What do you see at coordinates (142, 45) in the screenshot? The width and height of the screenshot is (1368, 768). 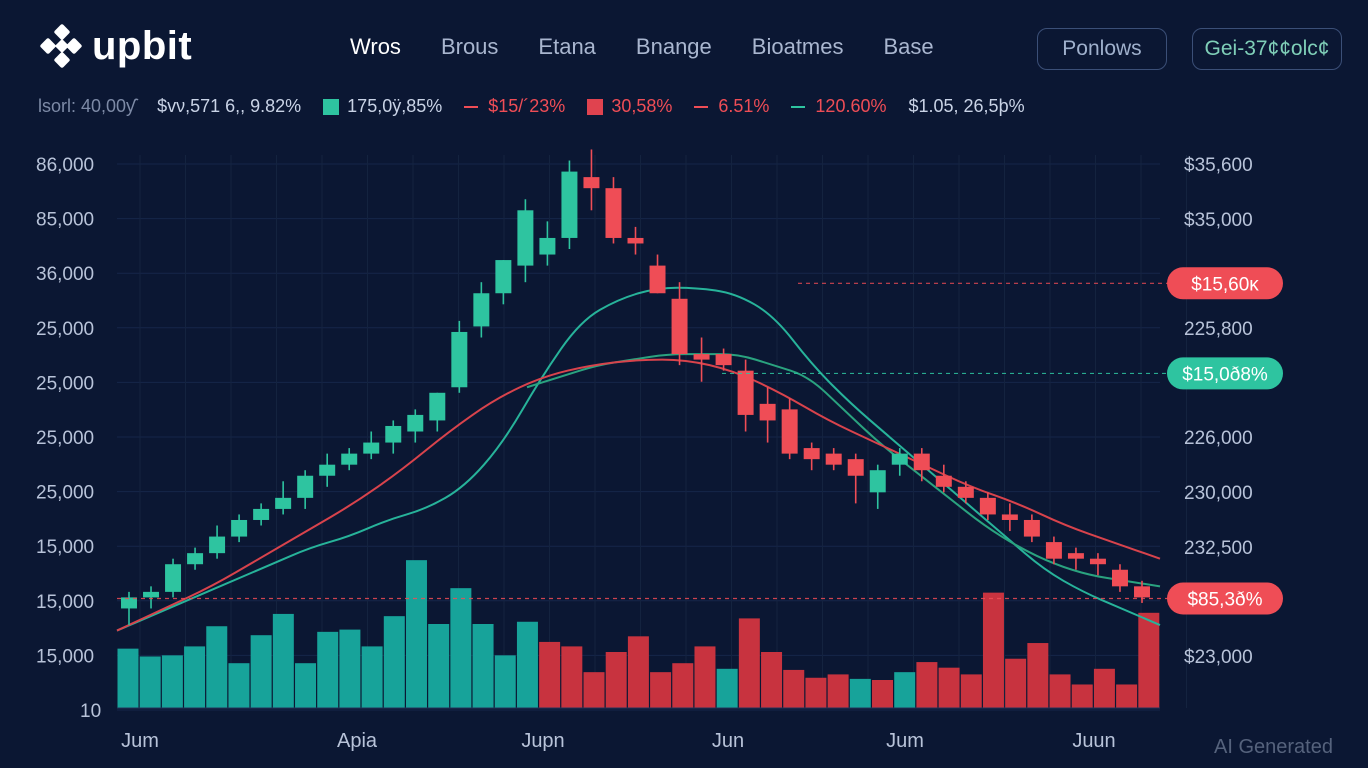 I see `logo-text: upbit` at bounding box center [142, 45].